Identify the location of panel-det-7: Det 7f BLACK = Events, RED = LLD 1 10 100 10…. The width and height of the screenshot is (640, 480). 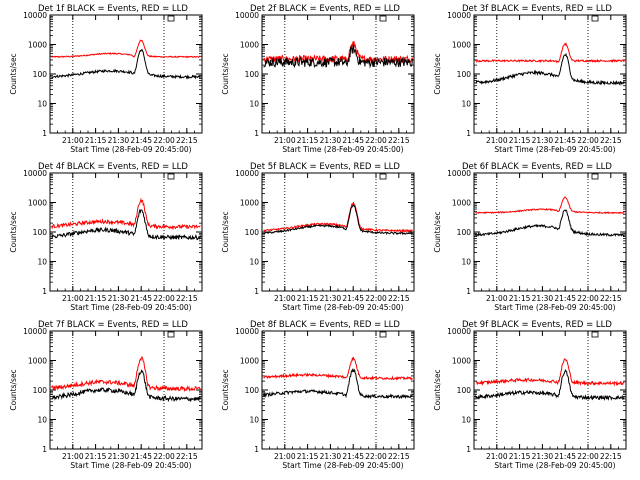
(106, 395).